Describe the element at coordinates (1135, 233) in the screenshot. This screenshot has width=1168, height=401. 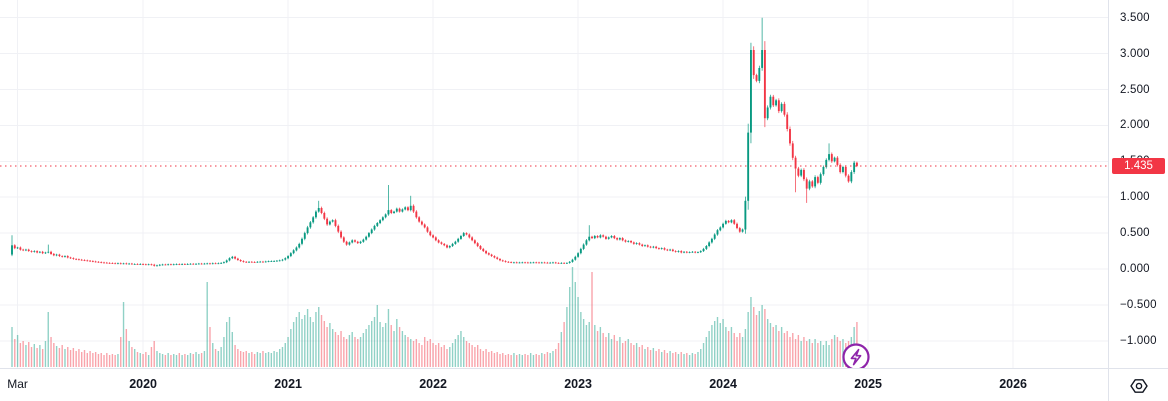
I see `price-axis-label: 0.500` at that location.